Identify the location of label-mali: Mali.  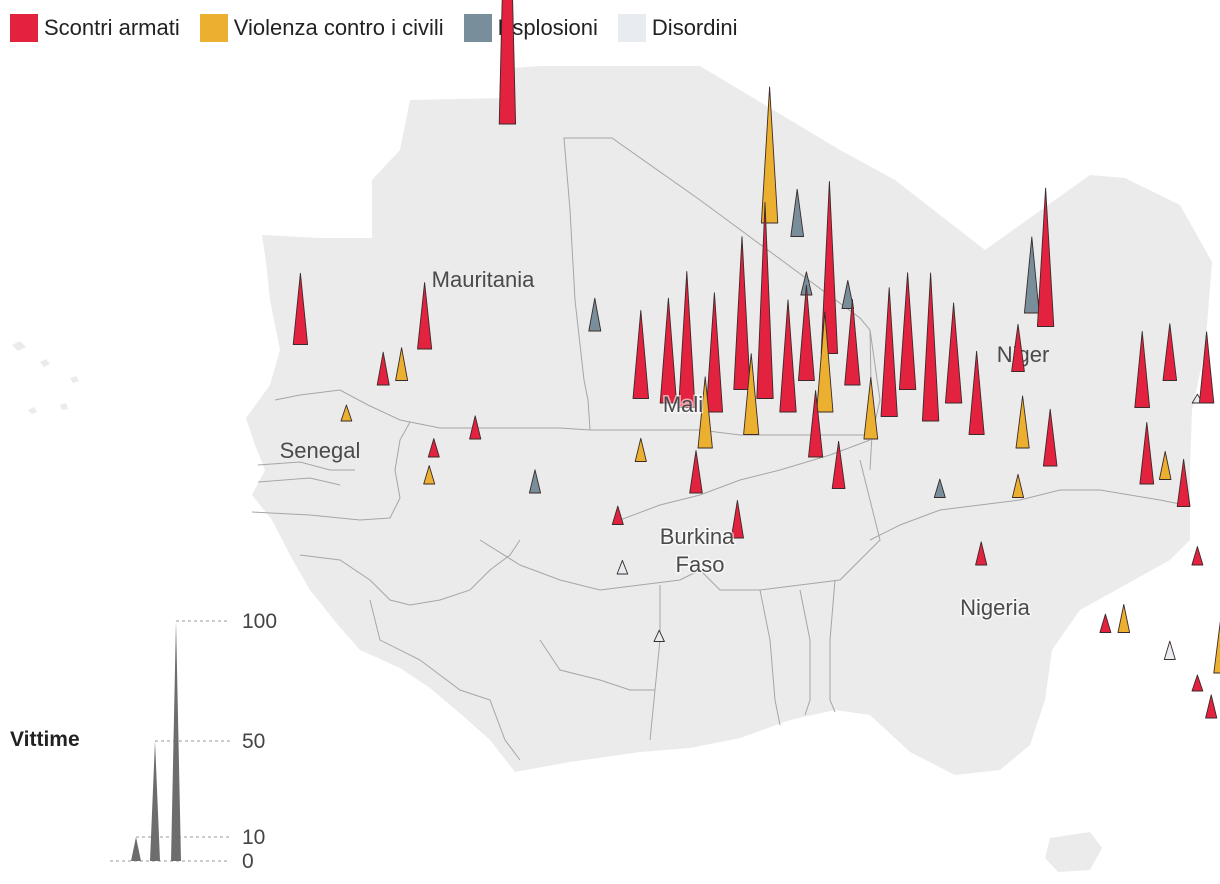
(683, 404).